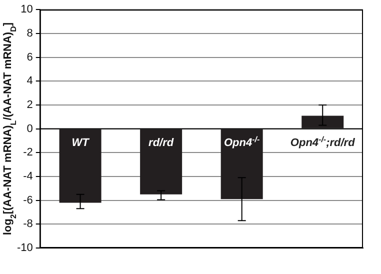  I want to click on x-tick-label: rd/rd, so click(161, 142).